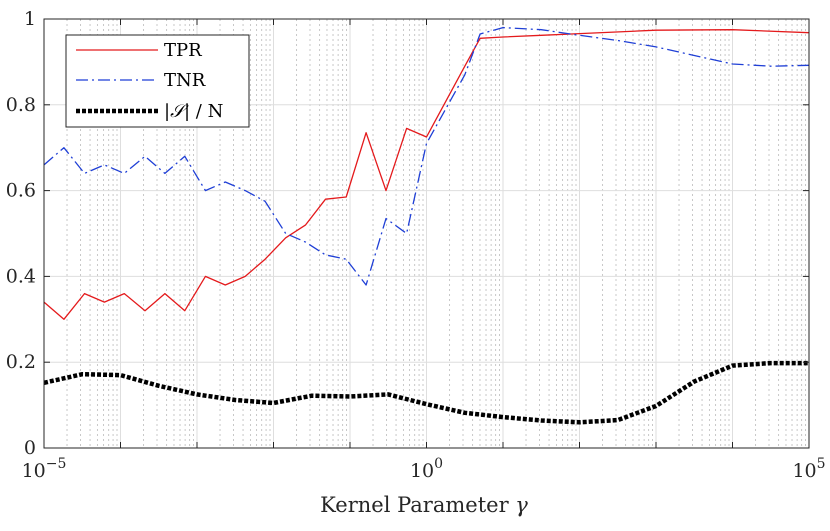 The width and height of the screenshot is (830, 531). What do you see at coordinates (30, 19) in the screenshot?
I see `y-tick-label: 1` at bounding box center [30, 19].